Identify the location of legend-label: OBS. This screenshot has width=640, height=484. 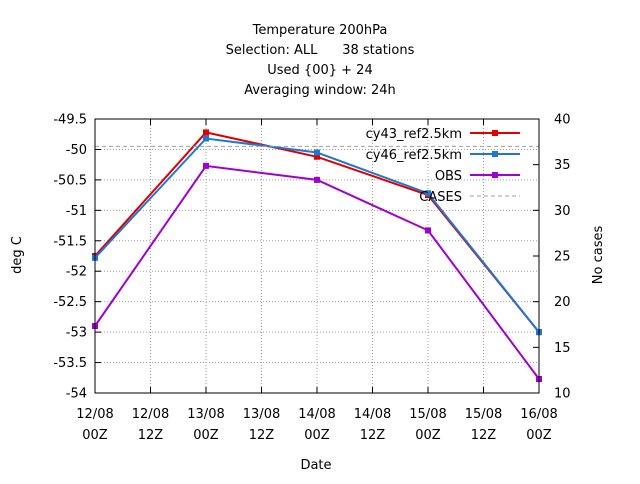
(448, 176).